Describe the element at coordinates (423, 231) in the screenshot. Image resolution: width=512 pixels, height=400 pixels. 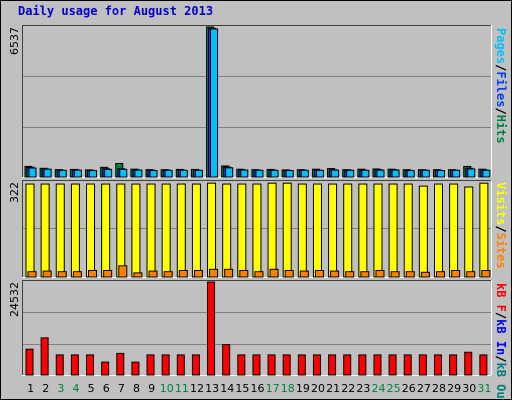
I see `visits-bar-day-27-fill` at that location.